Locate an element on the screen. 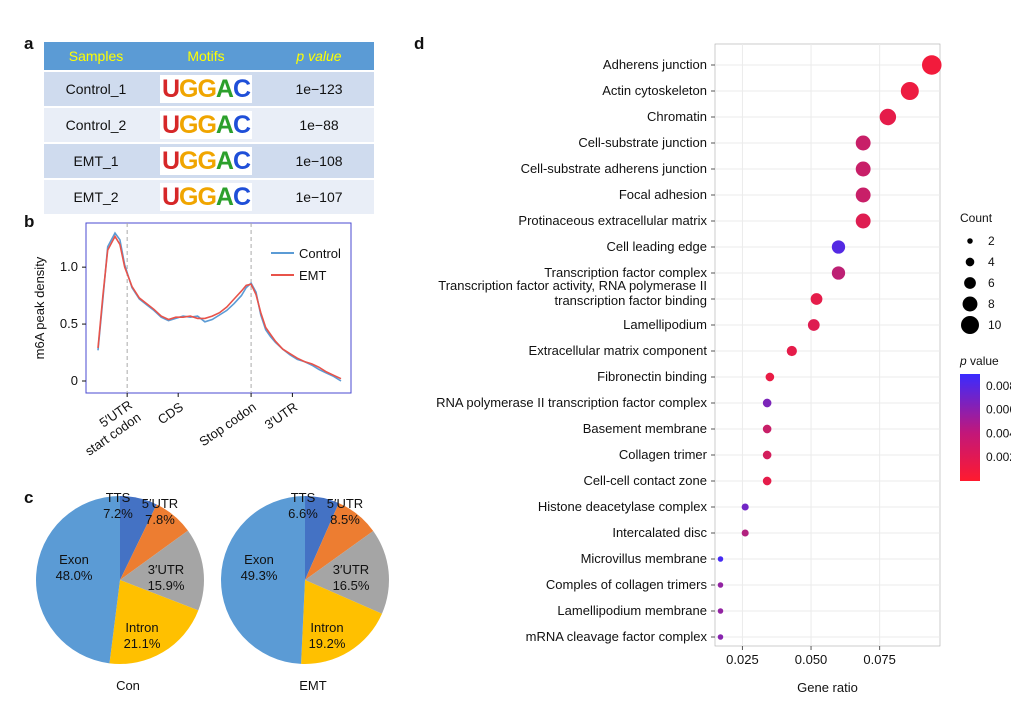  category-label: Fibronectin binding is located at coordinates (652, 376).